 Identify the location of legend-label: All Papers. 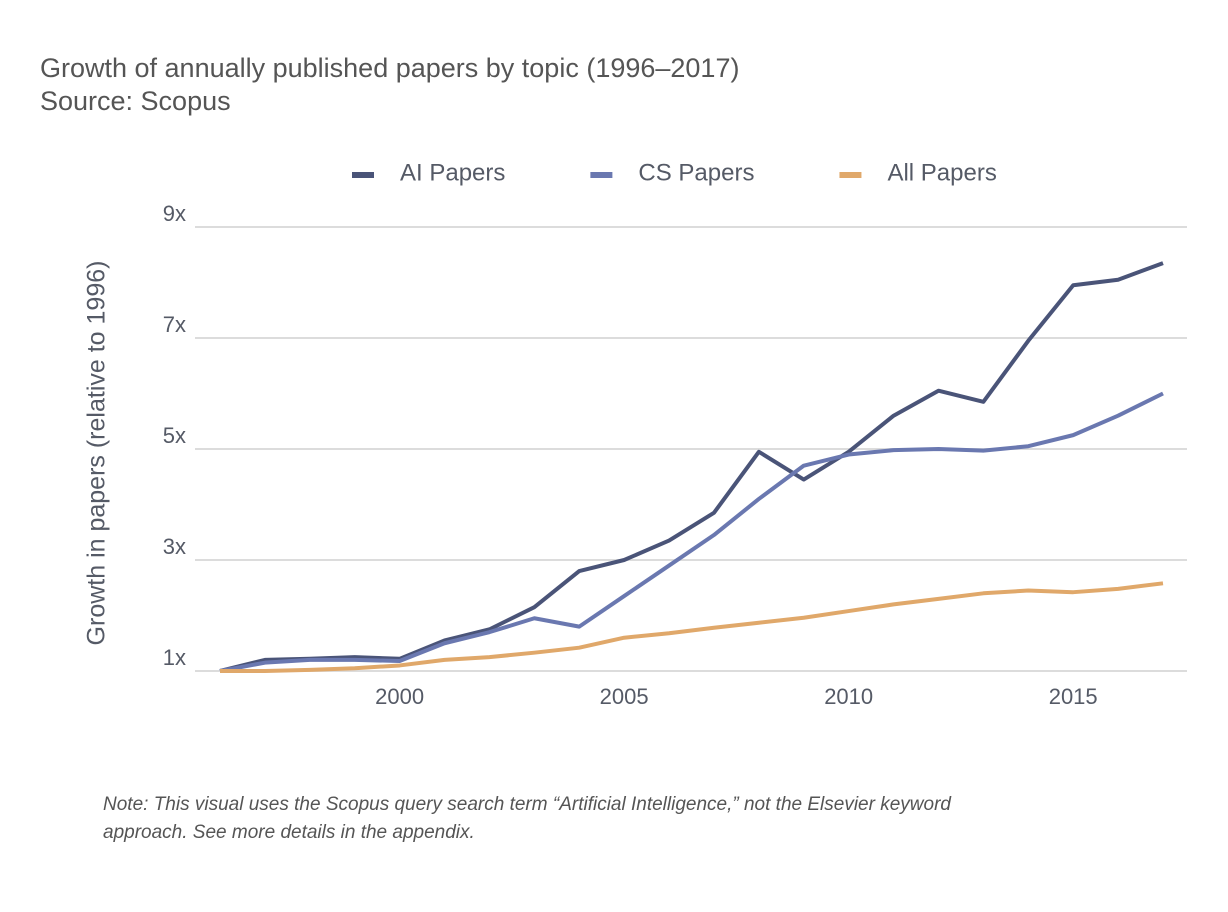
(941, 172).